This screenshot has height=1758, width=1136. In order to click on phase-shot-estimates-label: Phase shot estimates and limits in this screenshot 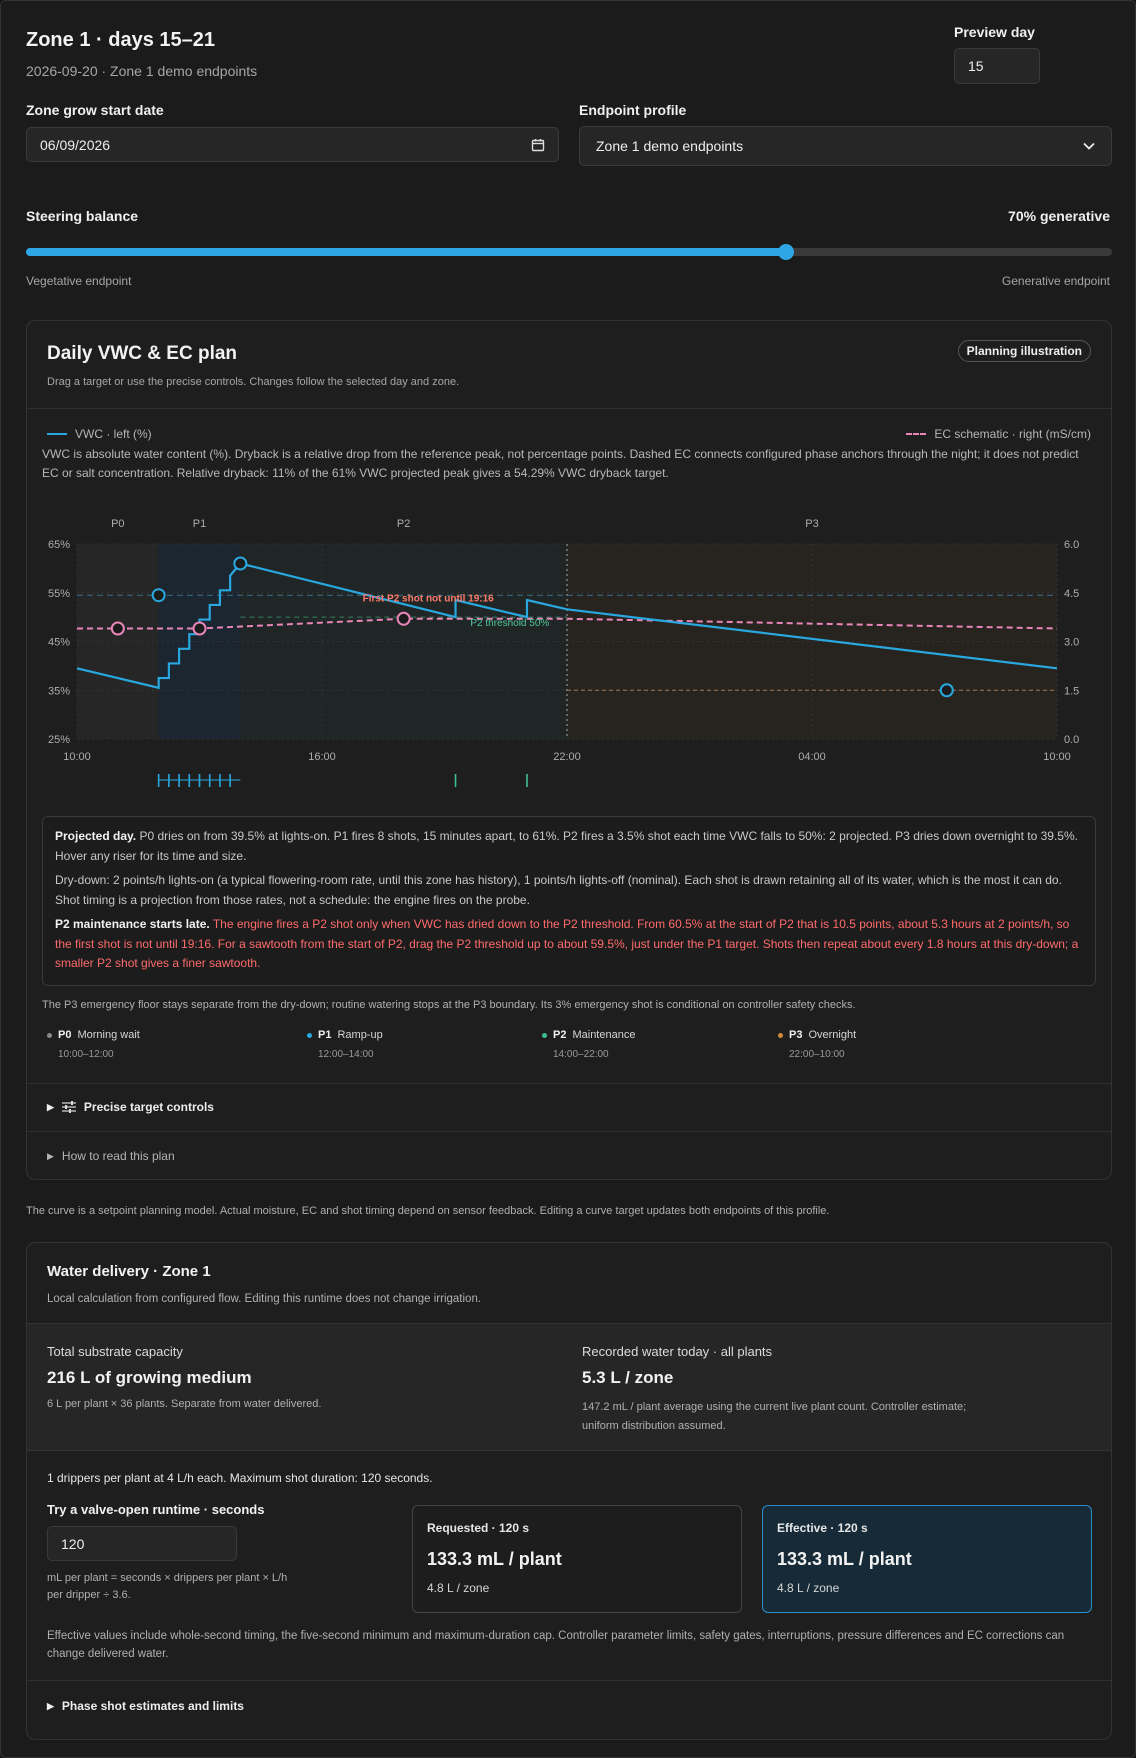, I will do `click(152, 1706)`.